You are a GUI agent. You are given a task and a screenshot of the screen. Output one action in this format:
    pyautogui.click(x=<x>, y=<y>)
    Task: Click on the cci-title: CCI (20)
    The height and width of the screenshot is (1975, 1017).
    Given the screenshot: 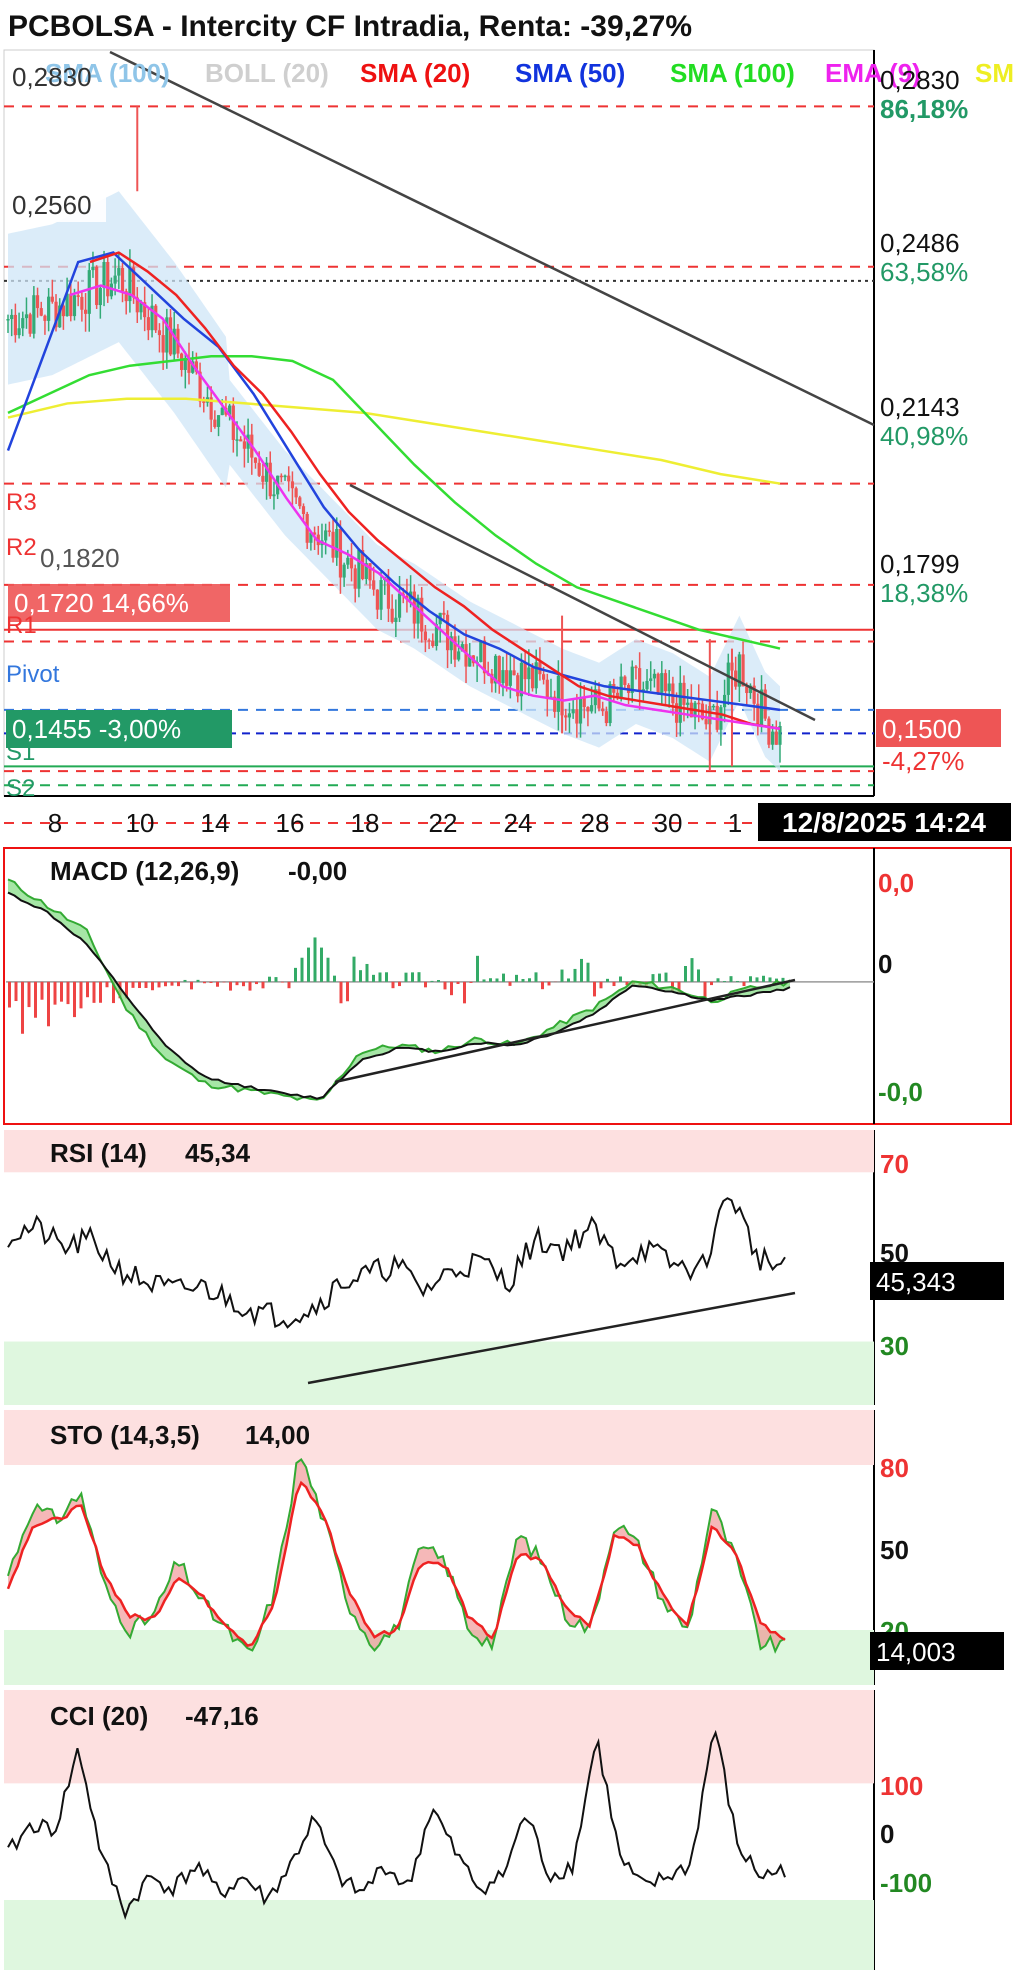 What is the action you would take?
    pyautogui.click(x=99, y=1716)
    